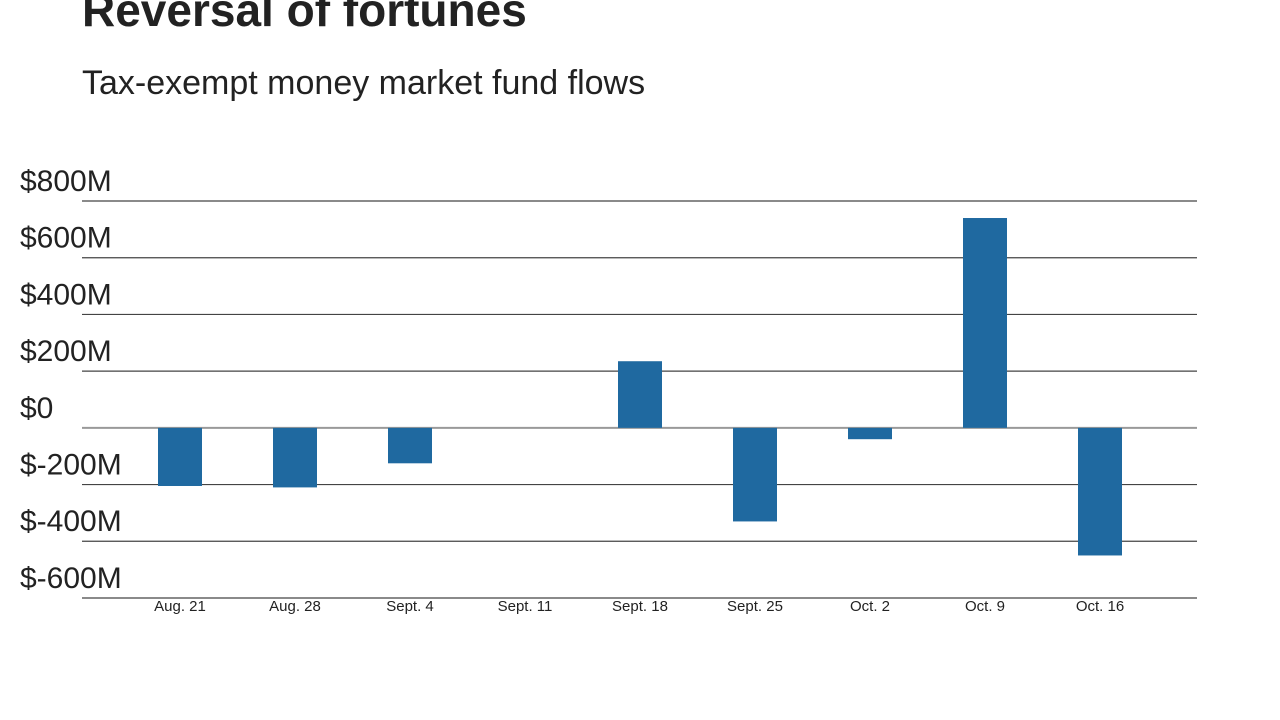 The image size is (1280, 720). What do you see at coordinates (36, 408) in the screenshot?
I see `y-tick-label: $0` at bounding box center [36, 408].